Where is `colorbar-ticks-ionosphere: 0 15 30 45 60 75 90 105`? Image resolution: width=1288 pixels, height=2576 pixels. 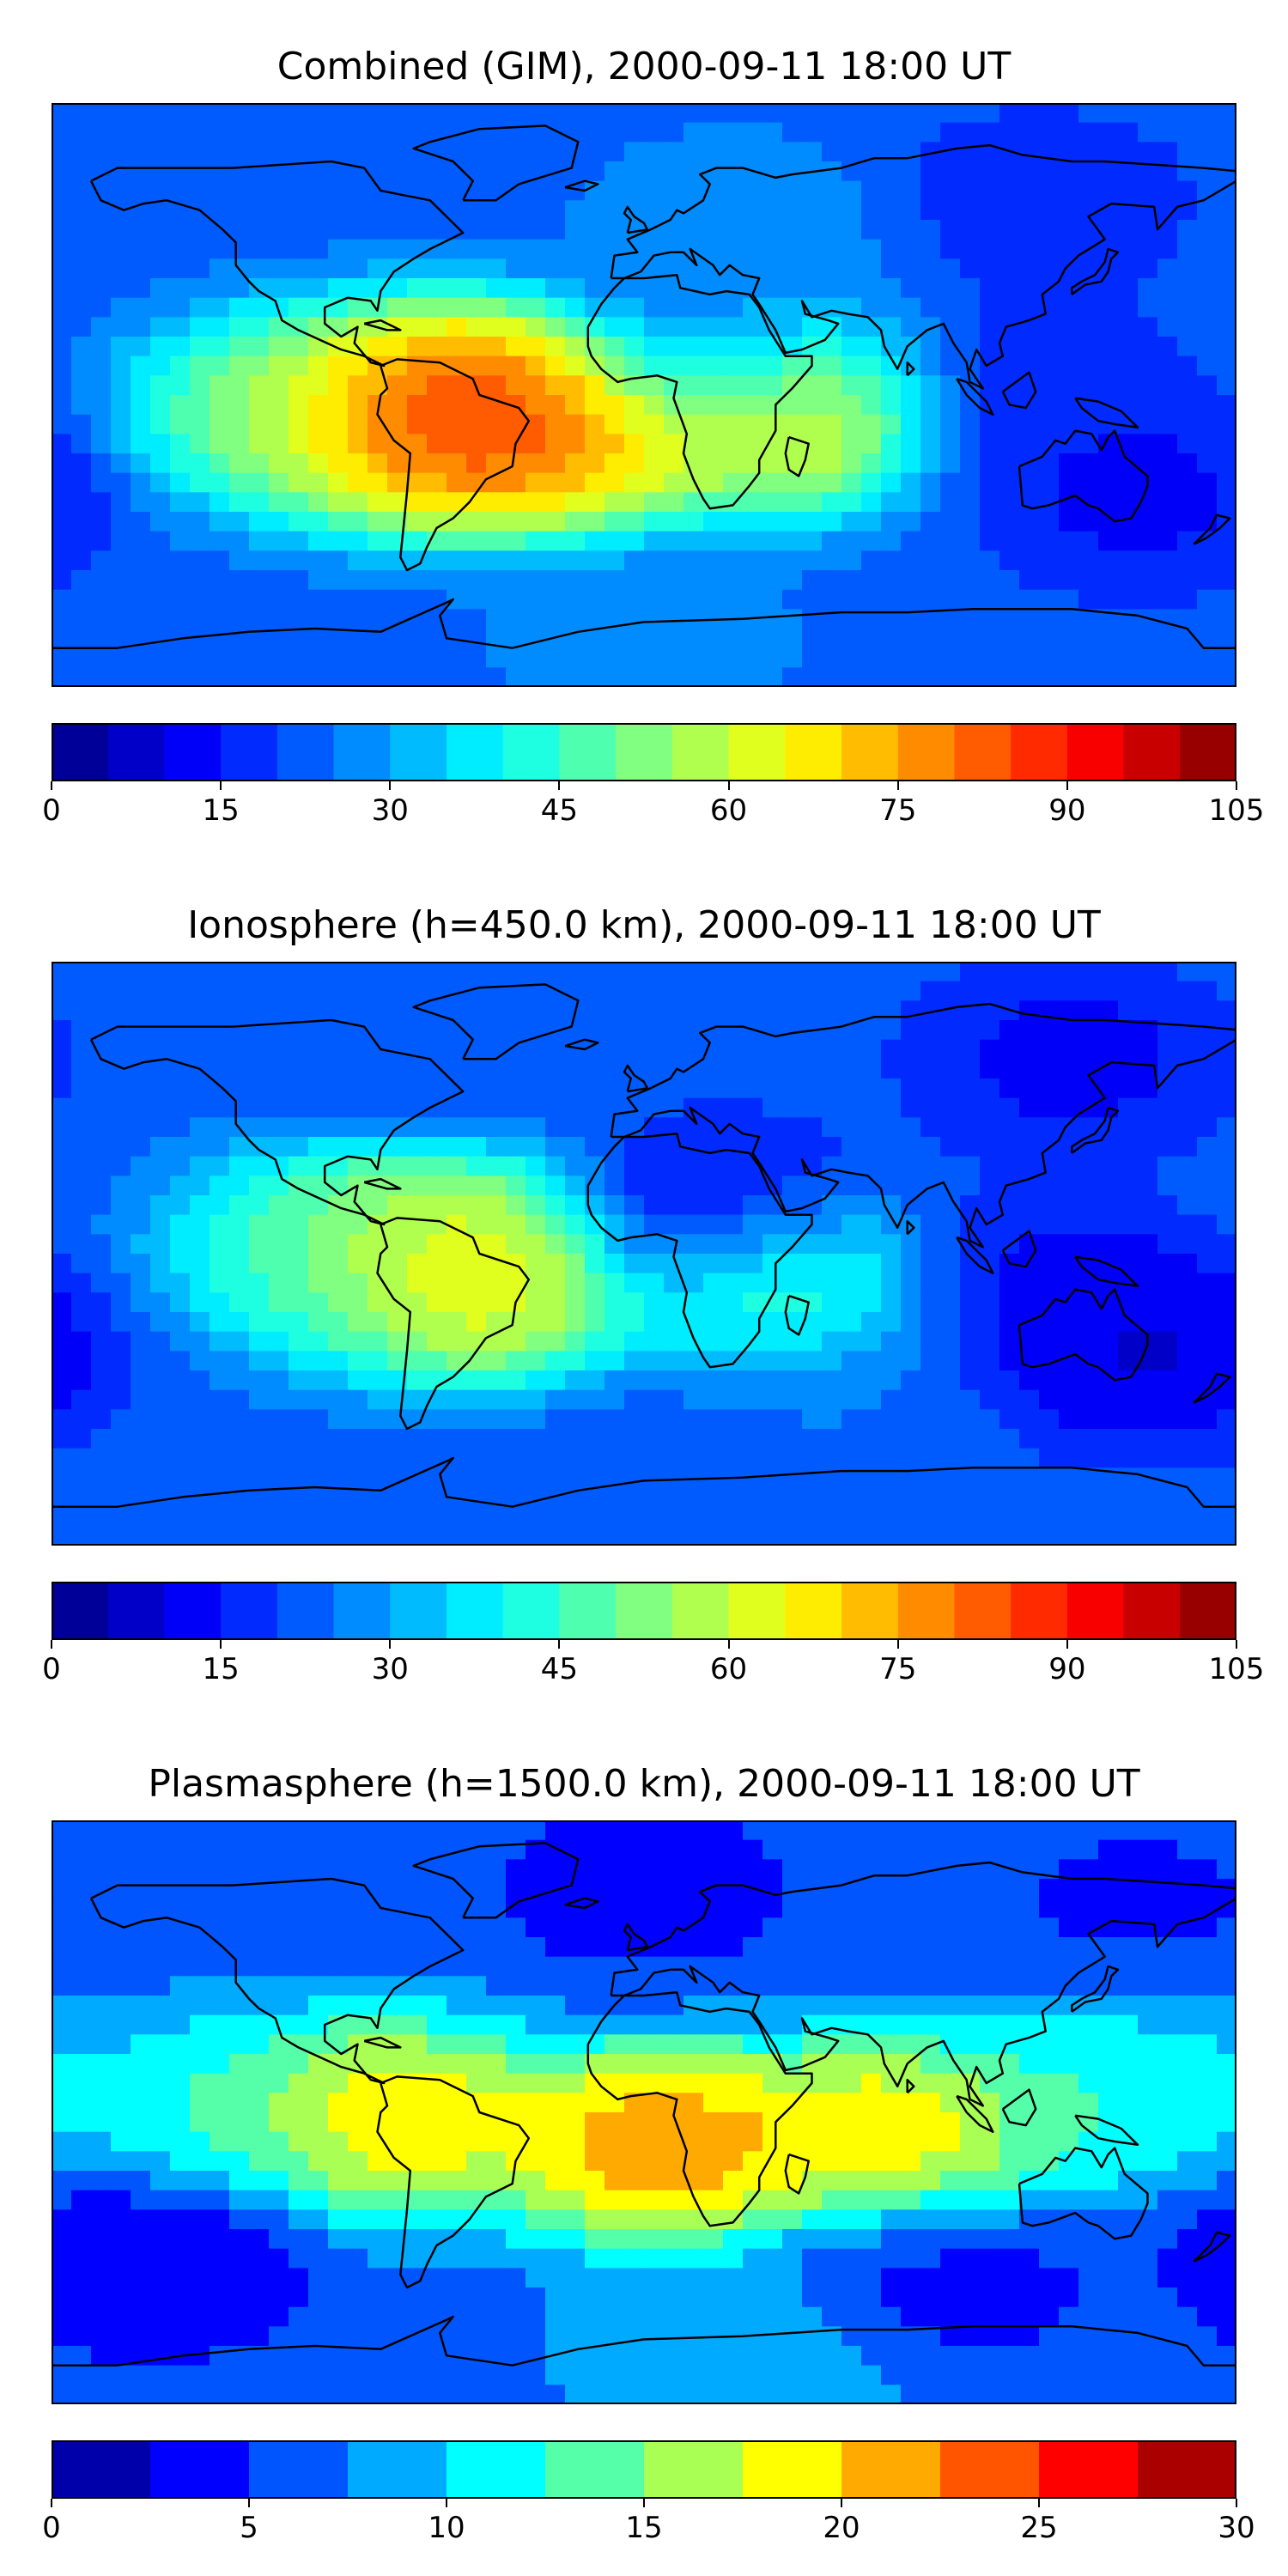
colorbar-ticks-ionosphere: 0 15 30 45 60 75 90 105 is located at coordinates (653, 1666).